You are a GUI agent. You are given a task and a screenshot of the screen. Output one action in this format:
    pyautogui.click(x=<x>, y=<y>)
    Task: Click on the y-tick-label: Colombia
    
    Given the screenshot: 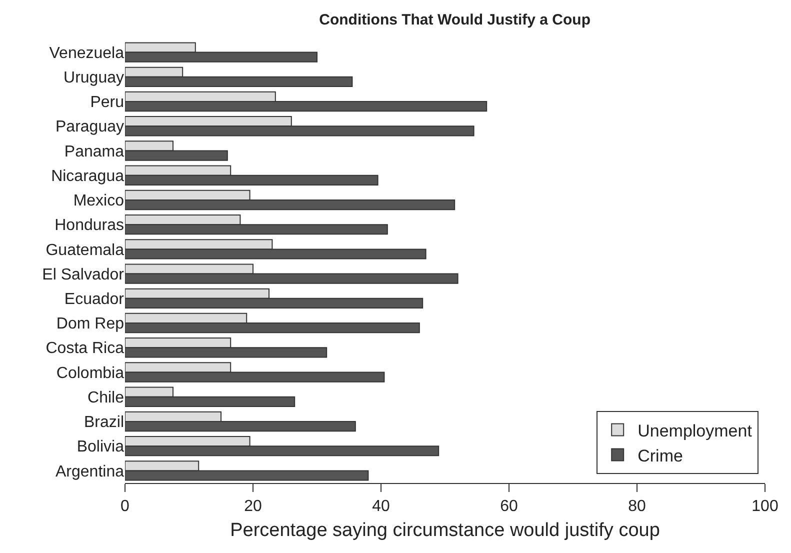 What is the action you would take?
    pyautogui.click(x=90, y=373)
    